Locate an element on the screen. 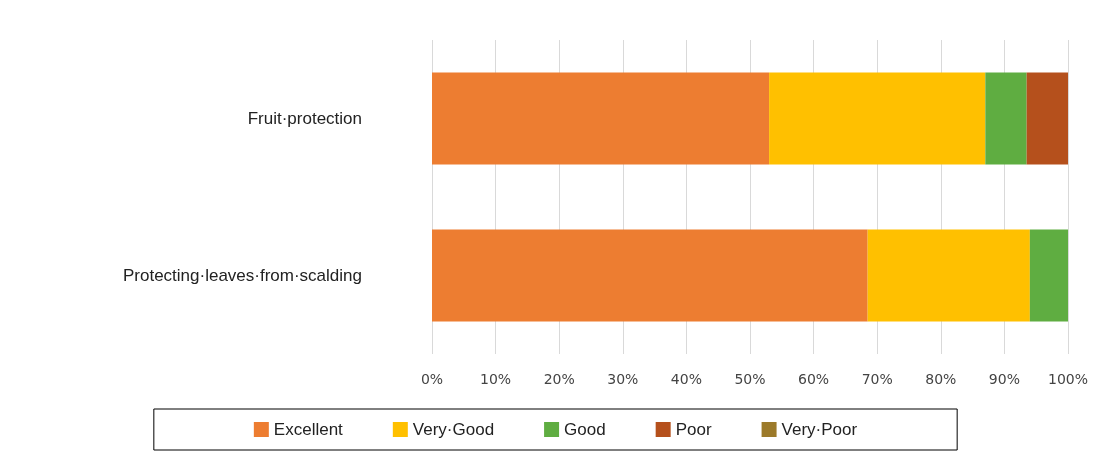 This screenshot has width=1111, height=464. legend-label: Poor is located at coordinates (693, 429).